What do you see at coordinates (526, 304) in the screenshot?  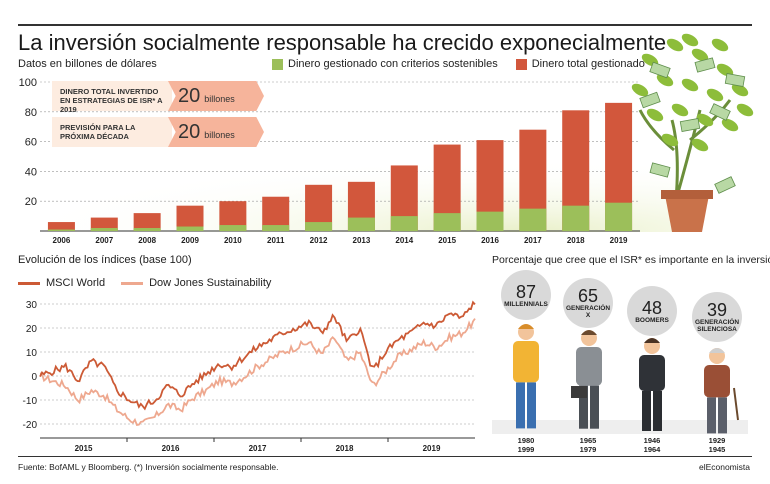 I see `gen-name: MILLENNIALS` at bounding box center [526, 304].